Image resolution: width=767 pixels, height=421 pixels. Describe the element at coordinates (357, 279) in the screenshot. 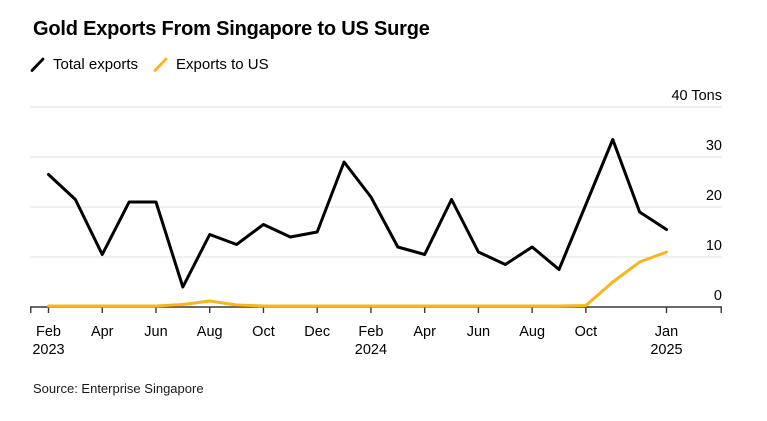

I see `series-line-exports-to-us` at that location.